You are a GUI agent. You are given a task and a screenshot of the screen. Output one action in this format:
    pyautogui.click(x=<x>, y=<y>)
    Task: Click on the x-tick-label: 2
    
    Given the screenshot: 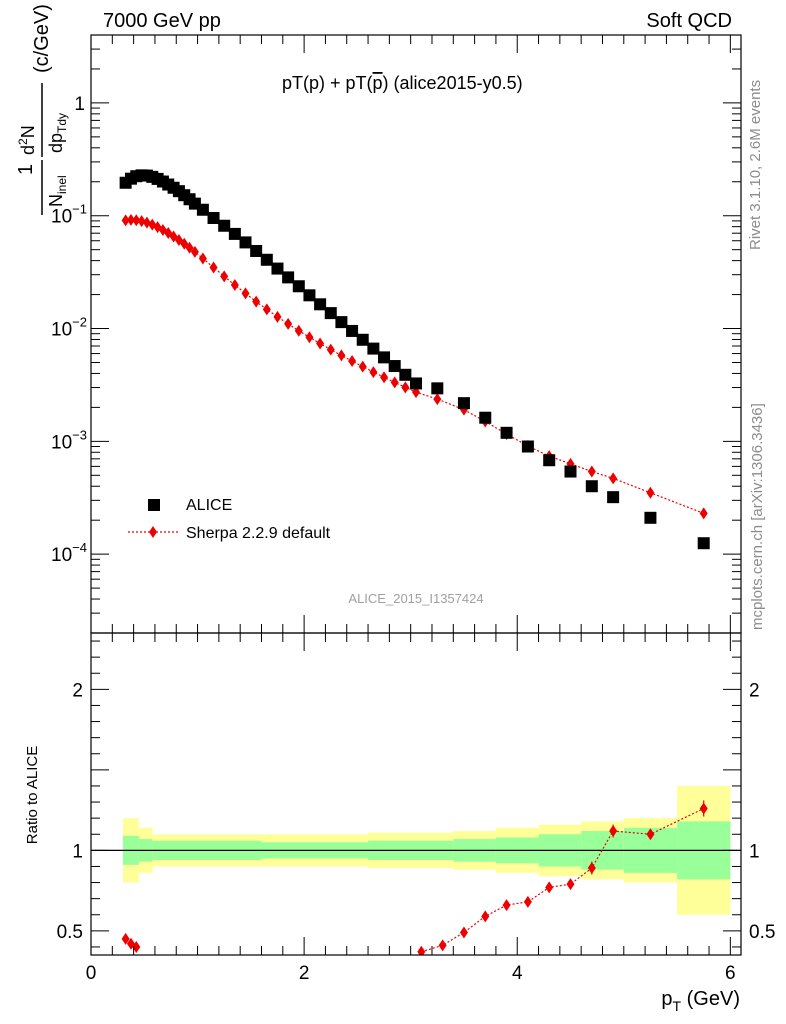 What is the action you would take?
    pyautogui.click(x=304, y=973)
    